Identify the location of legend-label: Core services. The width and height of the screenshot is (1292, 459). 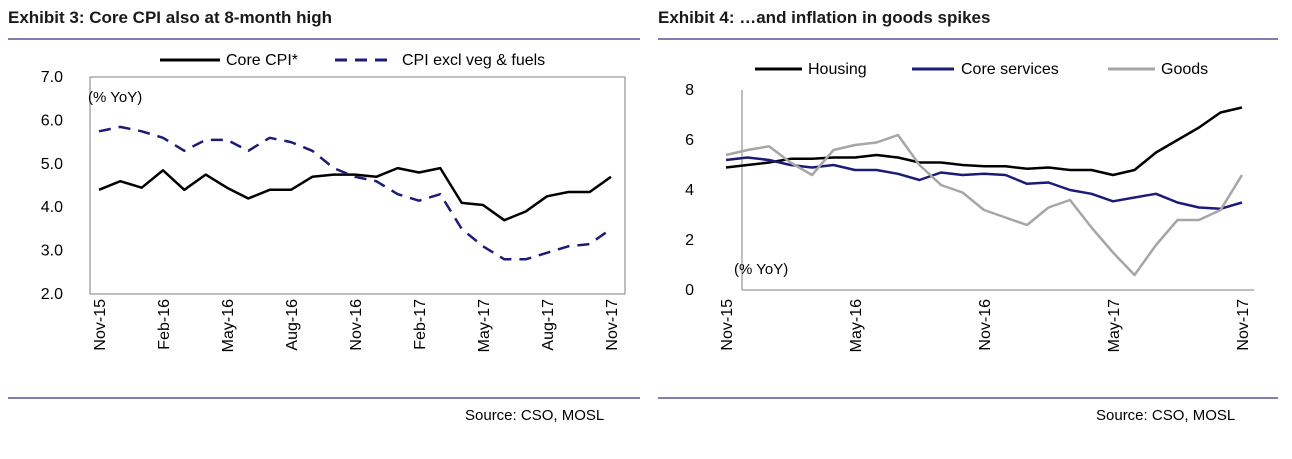
(1010, 69).